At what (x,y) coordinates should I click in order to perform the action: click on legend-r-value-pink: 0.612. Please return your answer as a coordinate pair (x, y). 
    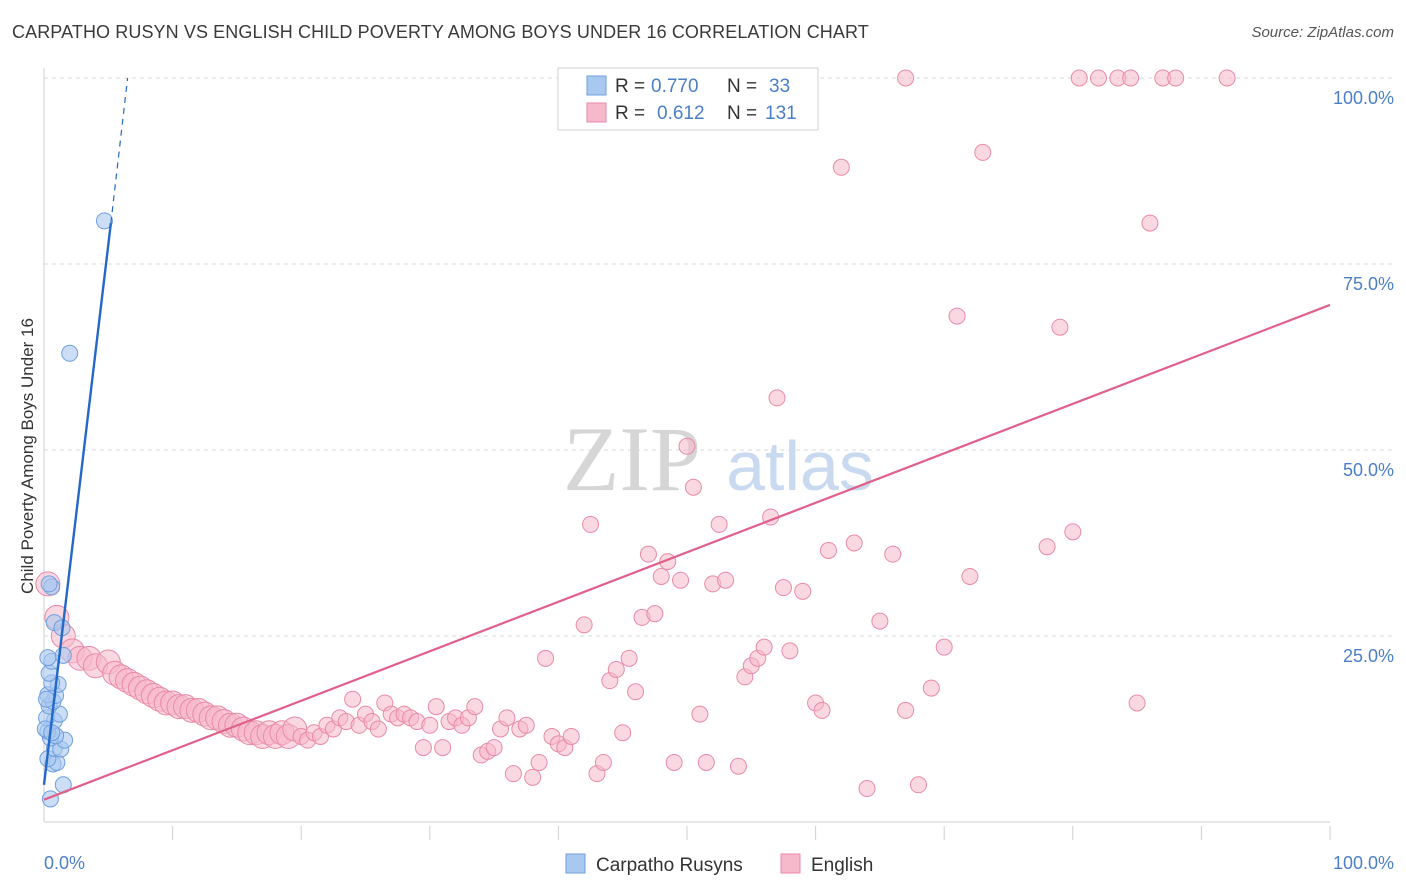
    Looking at the image, I should click on (681, 113).